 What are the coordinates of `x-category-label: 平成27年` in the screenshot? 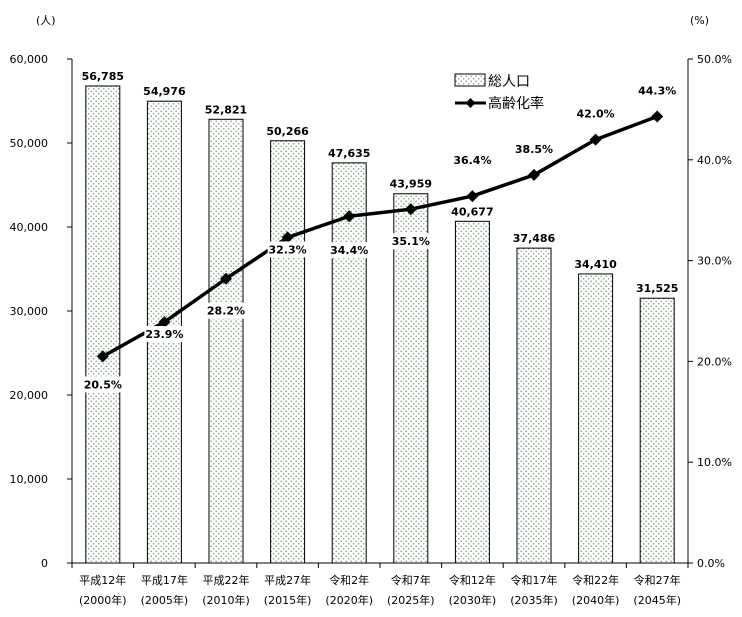 It's located at (287, 580).